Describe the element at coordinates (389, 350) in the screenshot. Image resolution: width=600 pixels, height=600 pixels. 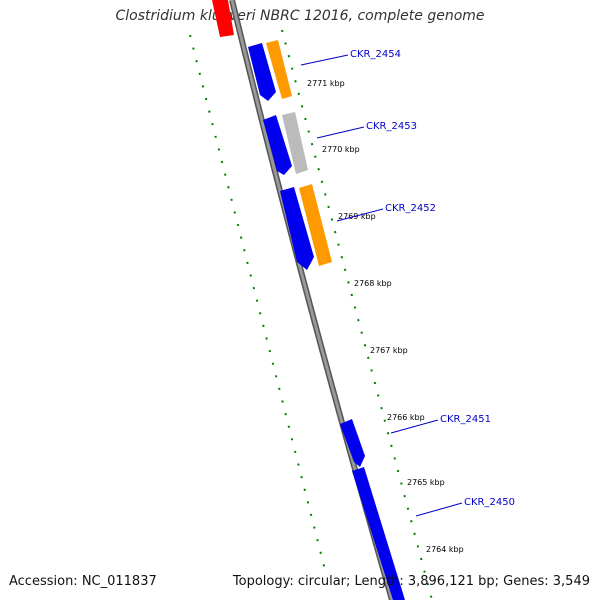
I see `kbp-label-2767: 2767 kbp` at that location.